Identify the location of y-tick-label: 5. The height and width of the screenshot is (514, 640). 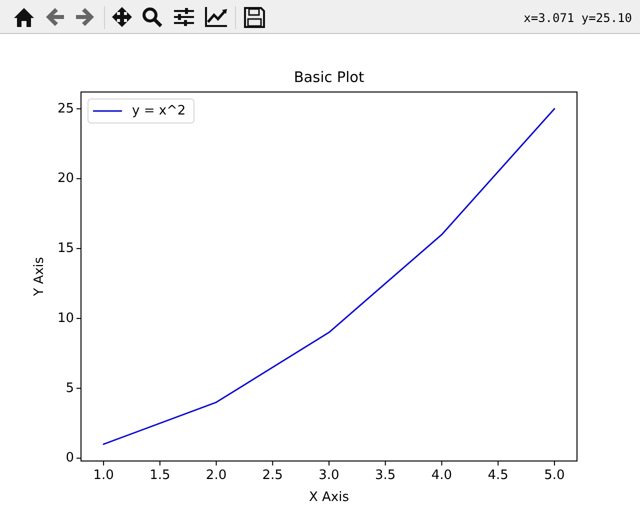
(70, 388).